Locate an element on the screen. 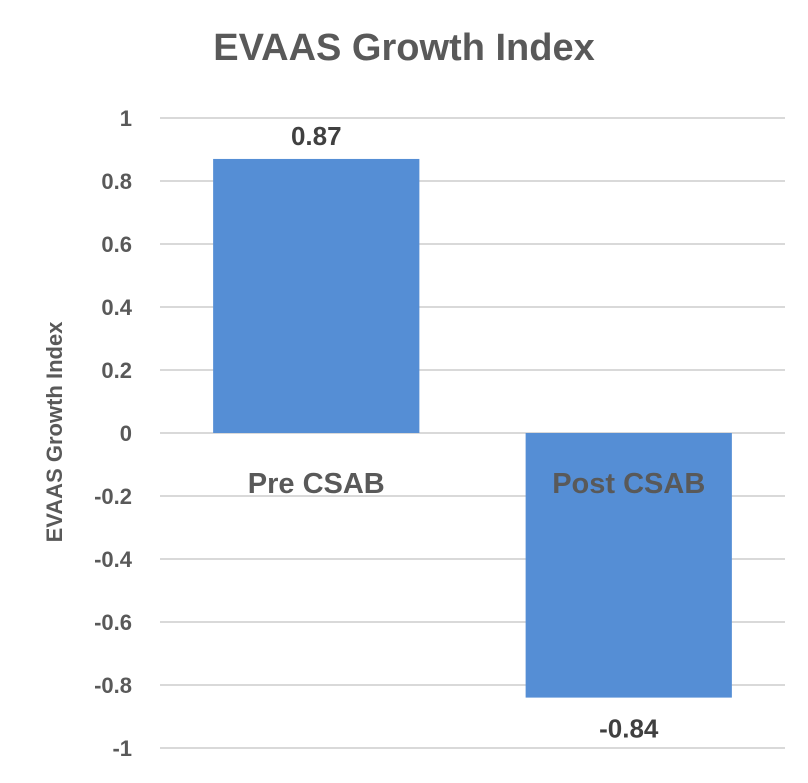  y-tick-label: 0.2 is located at coordinates (116, 370).